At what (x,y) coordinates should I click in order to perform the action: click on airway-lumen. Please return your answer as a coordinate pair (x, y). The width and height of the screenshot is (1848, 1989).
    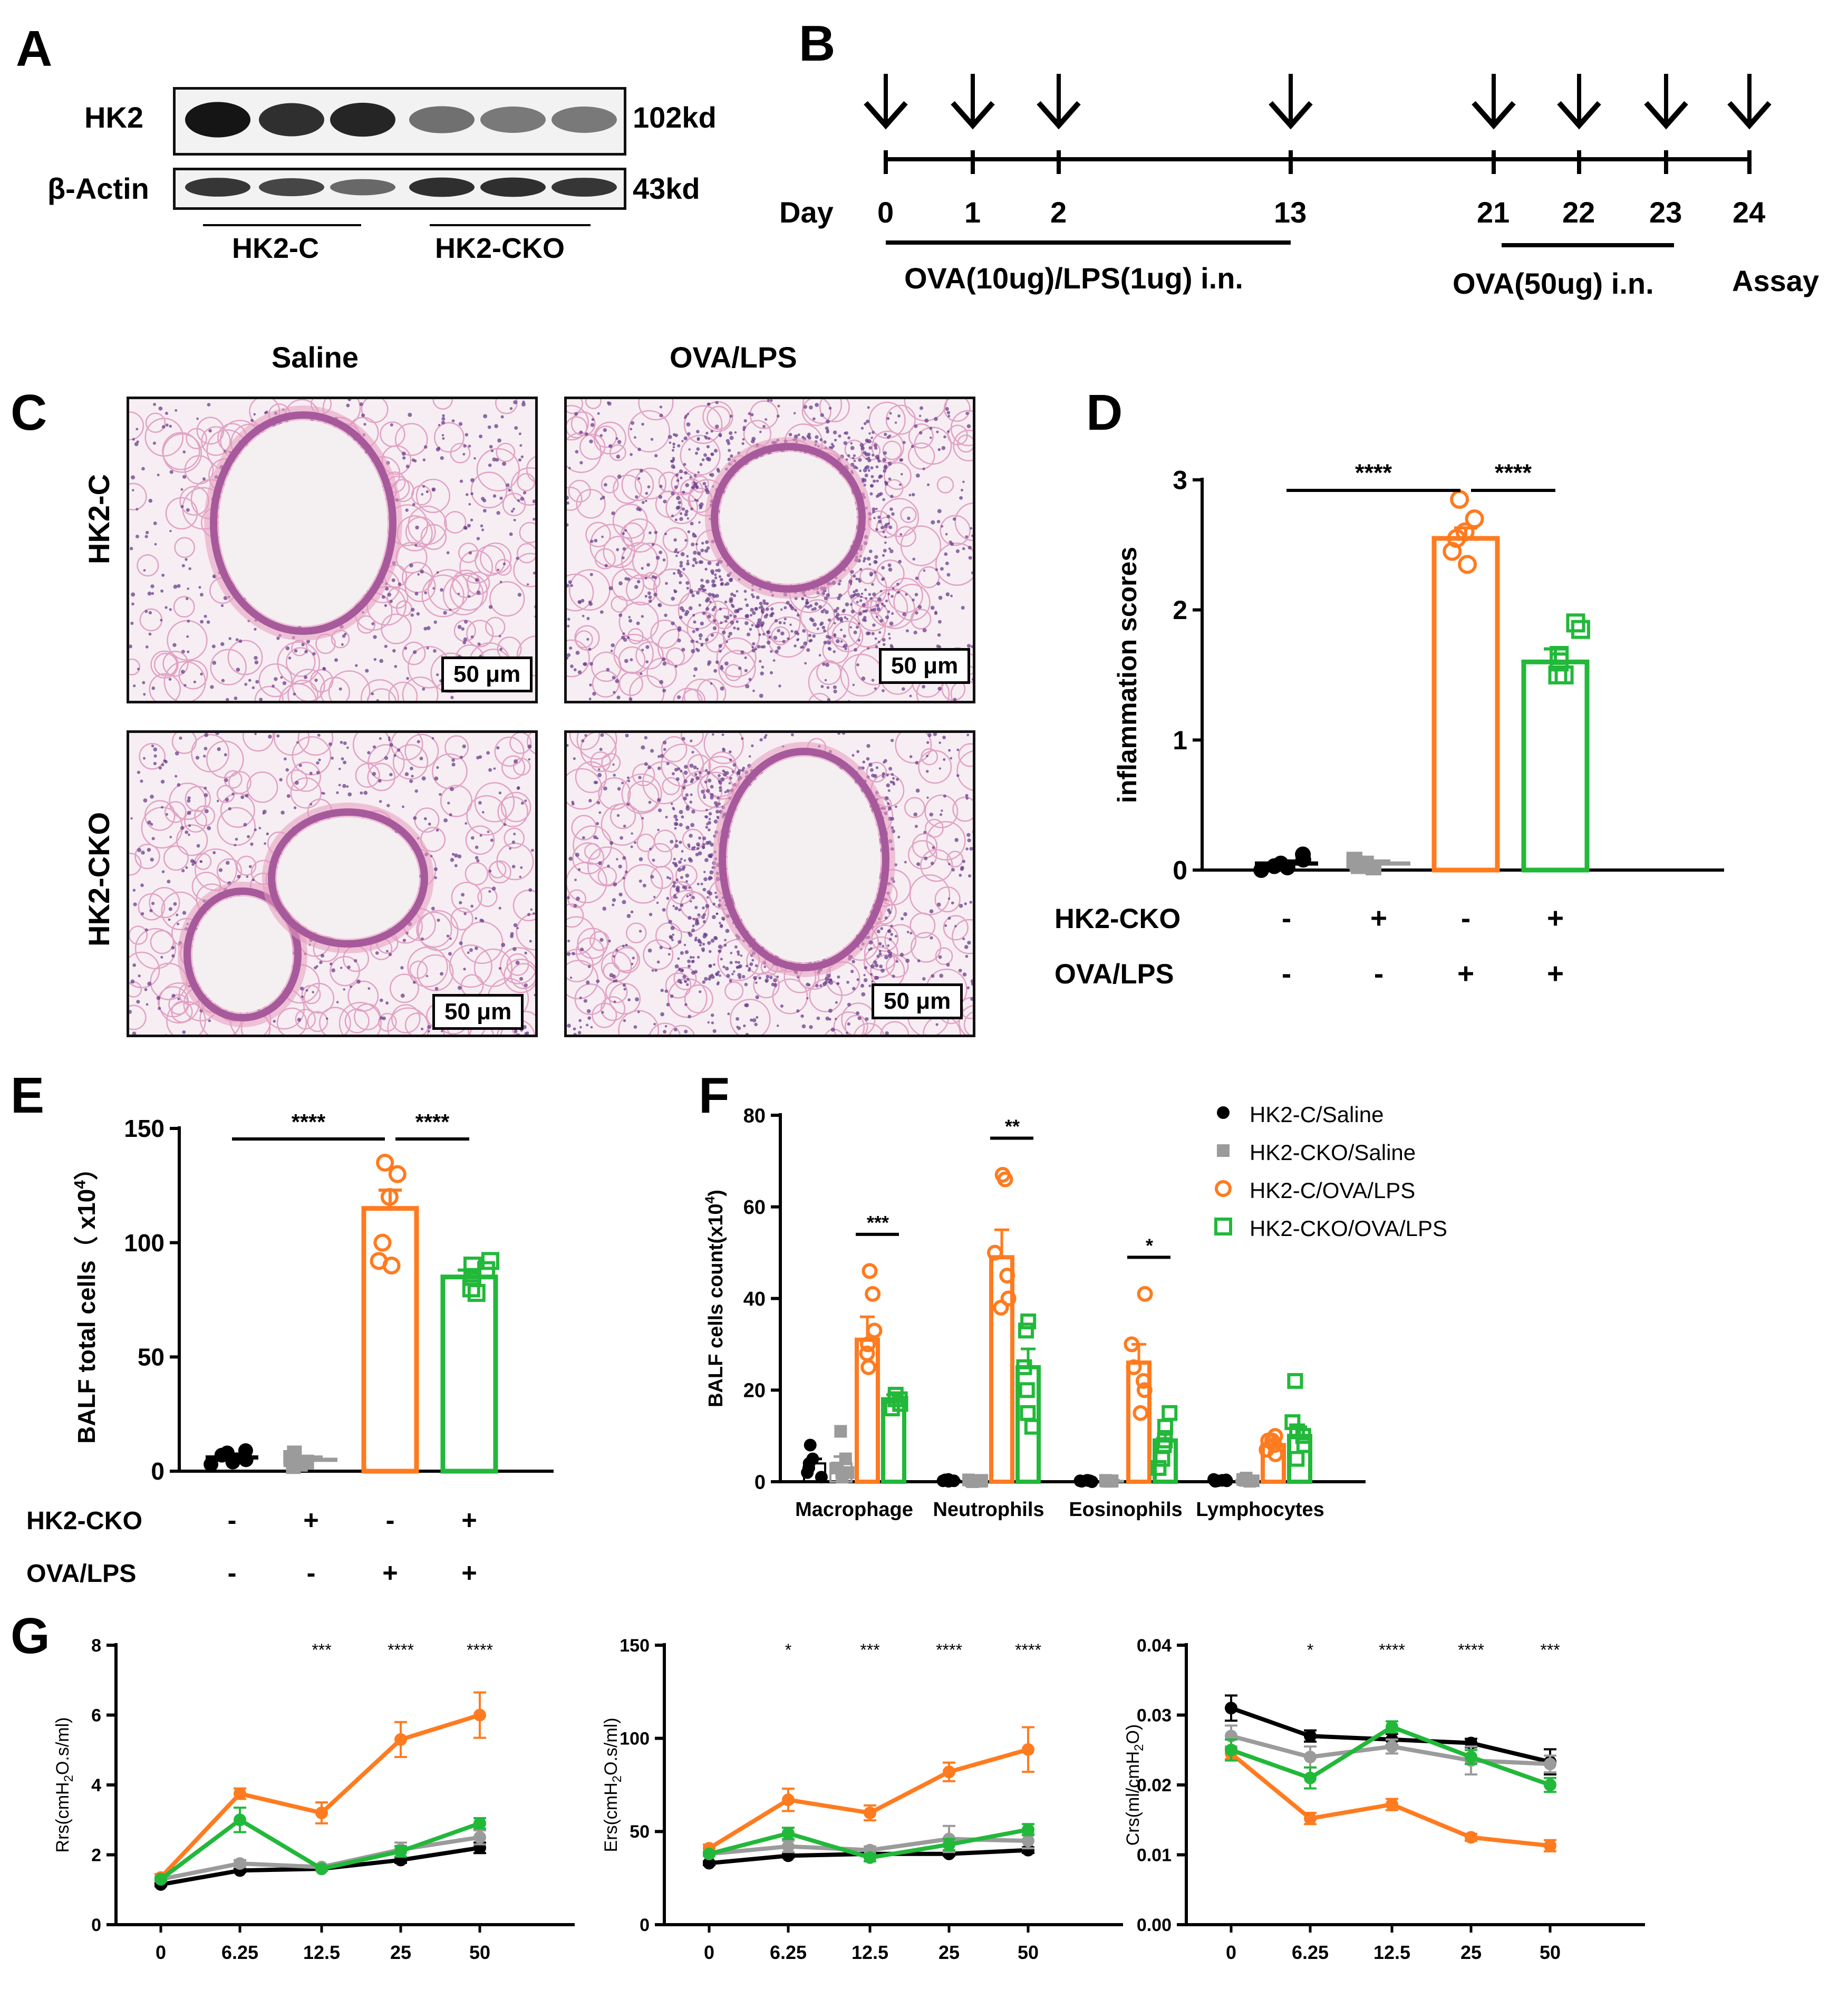
    Looking at the image, I should click on (788, 518).